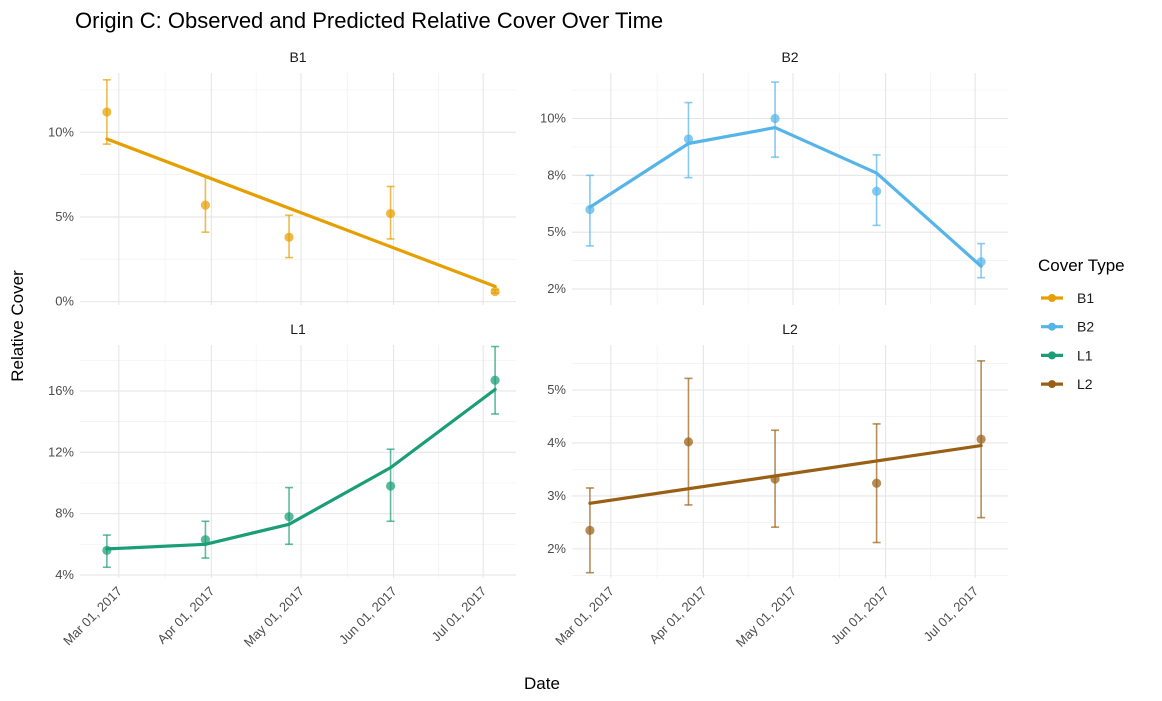 The height and width of the screenshot is (701, 1162). I want to click on panel-strip-label: L1, so click(298, 329).